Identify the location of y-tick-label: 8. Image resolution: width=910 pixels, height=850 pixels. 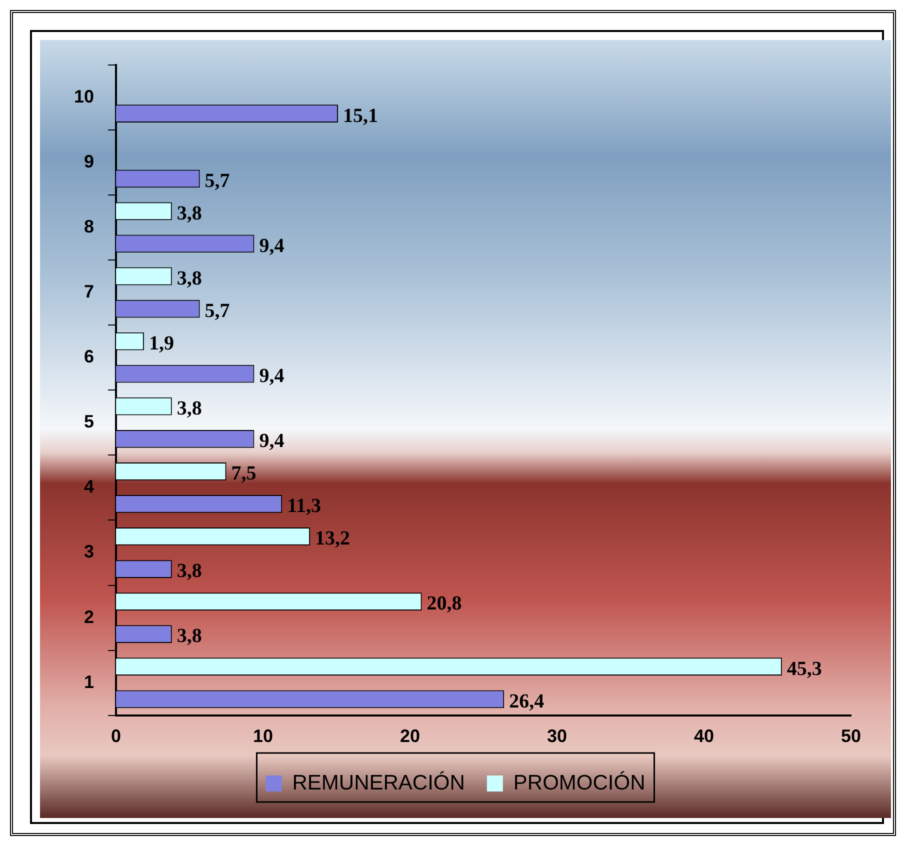
(89, 226).